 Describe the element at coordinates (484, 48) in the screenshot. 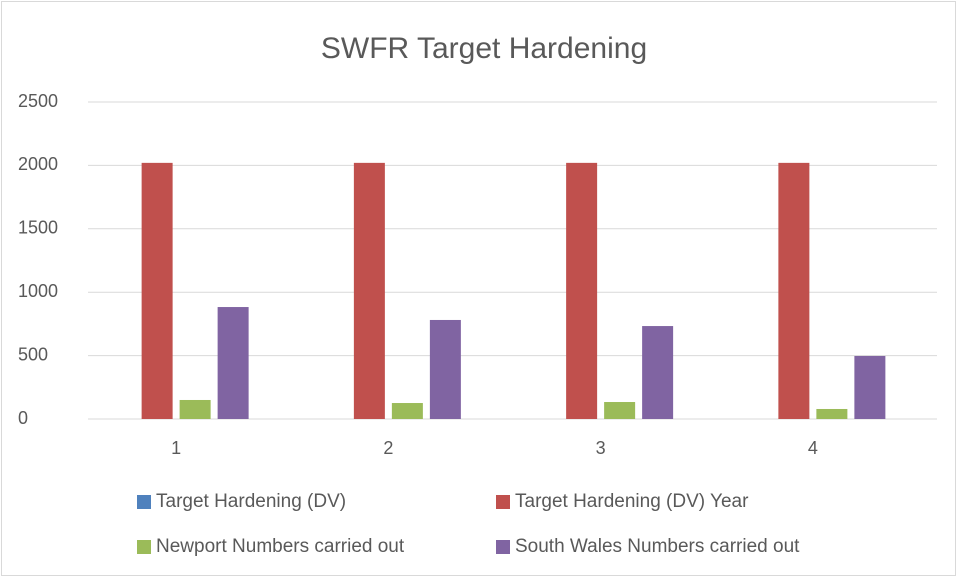

I see `chart-title: SWFR Target Hardening` at that location.